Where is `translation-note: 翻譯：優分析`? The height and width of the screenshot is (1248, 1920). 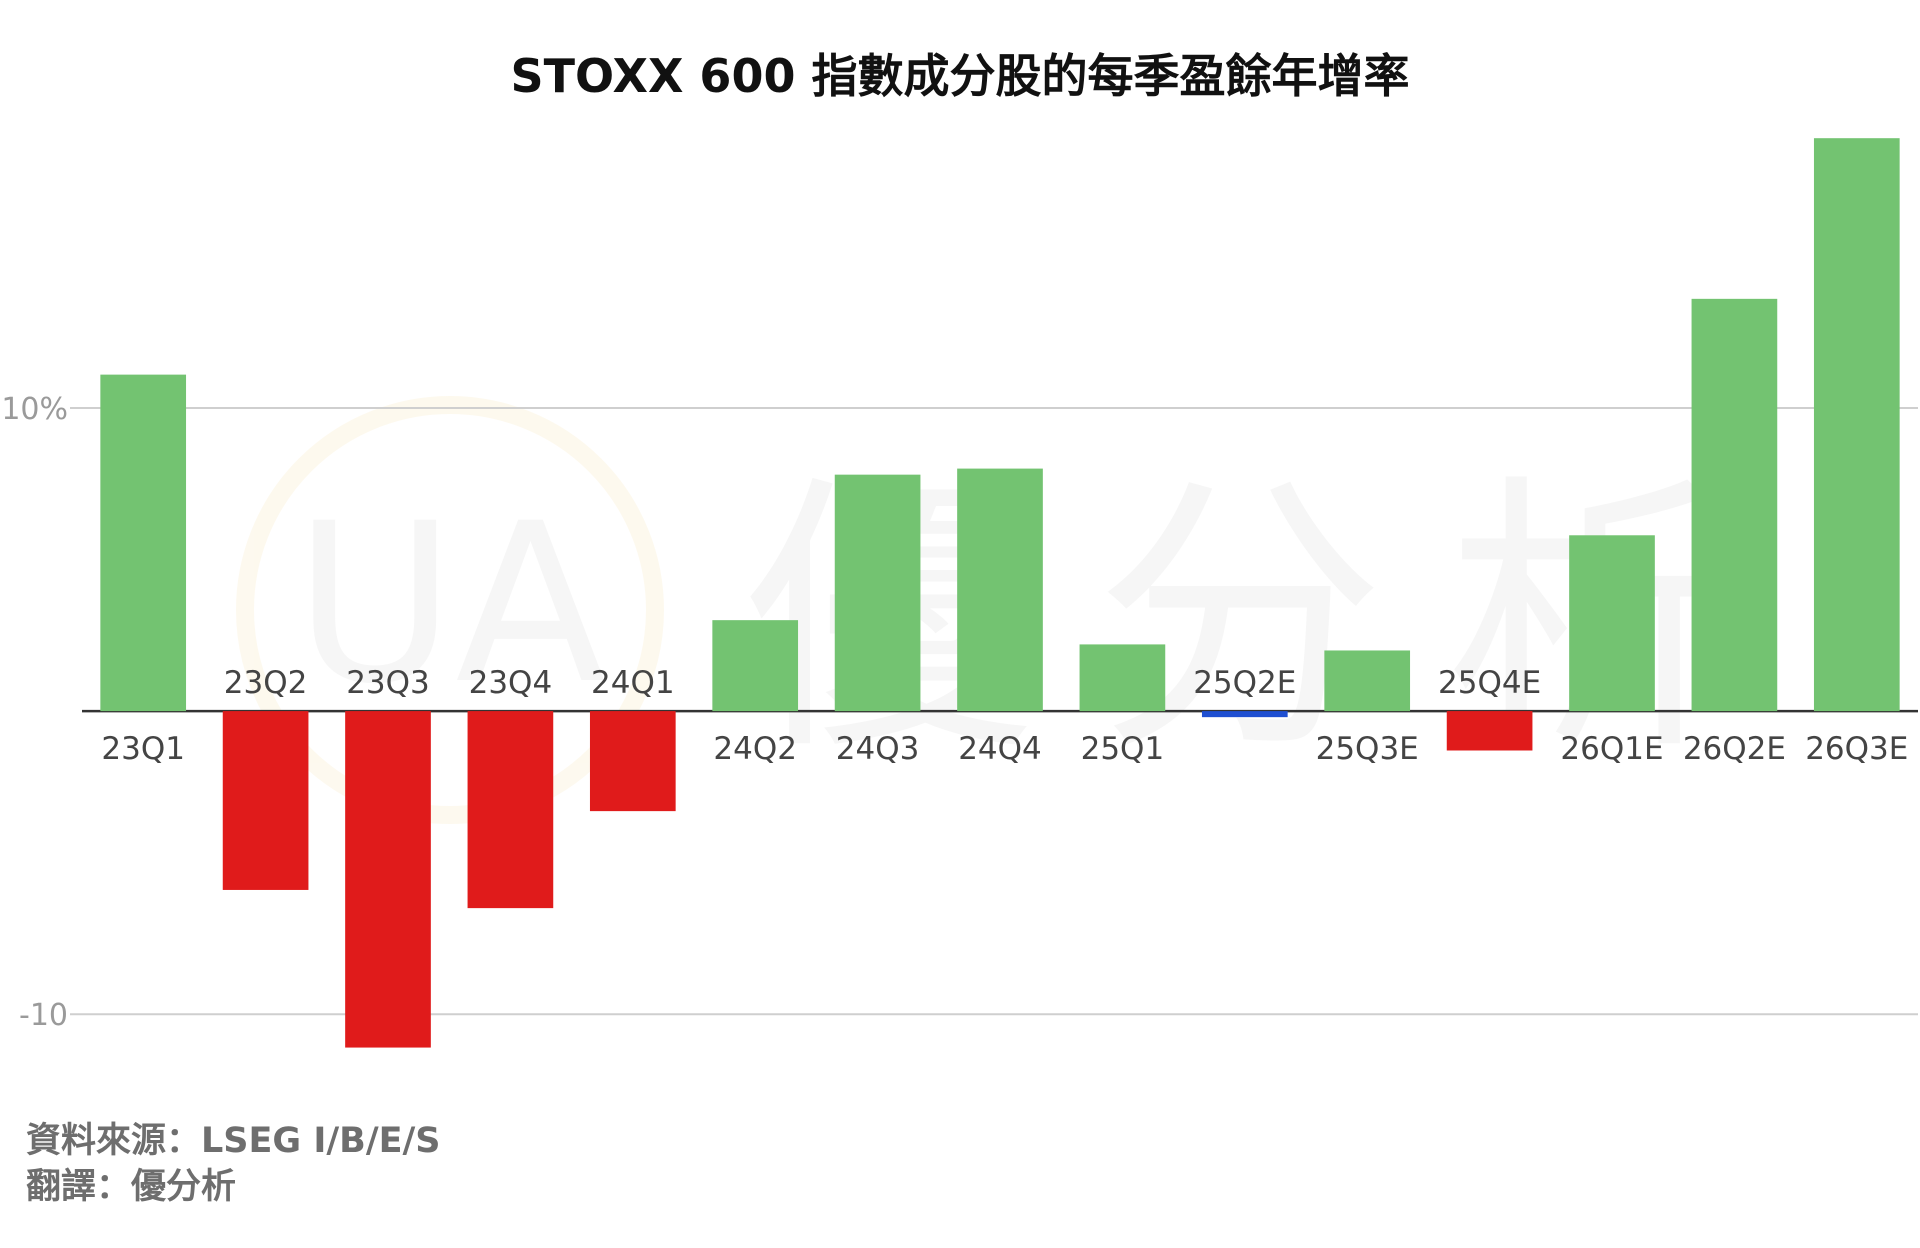 translation-note: 翻譯：優分析 is located at coordinates (131, 1187).